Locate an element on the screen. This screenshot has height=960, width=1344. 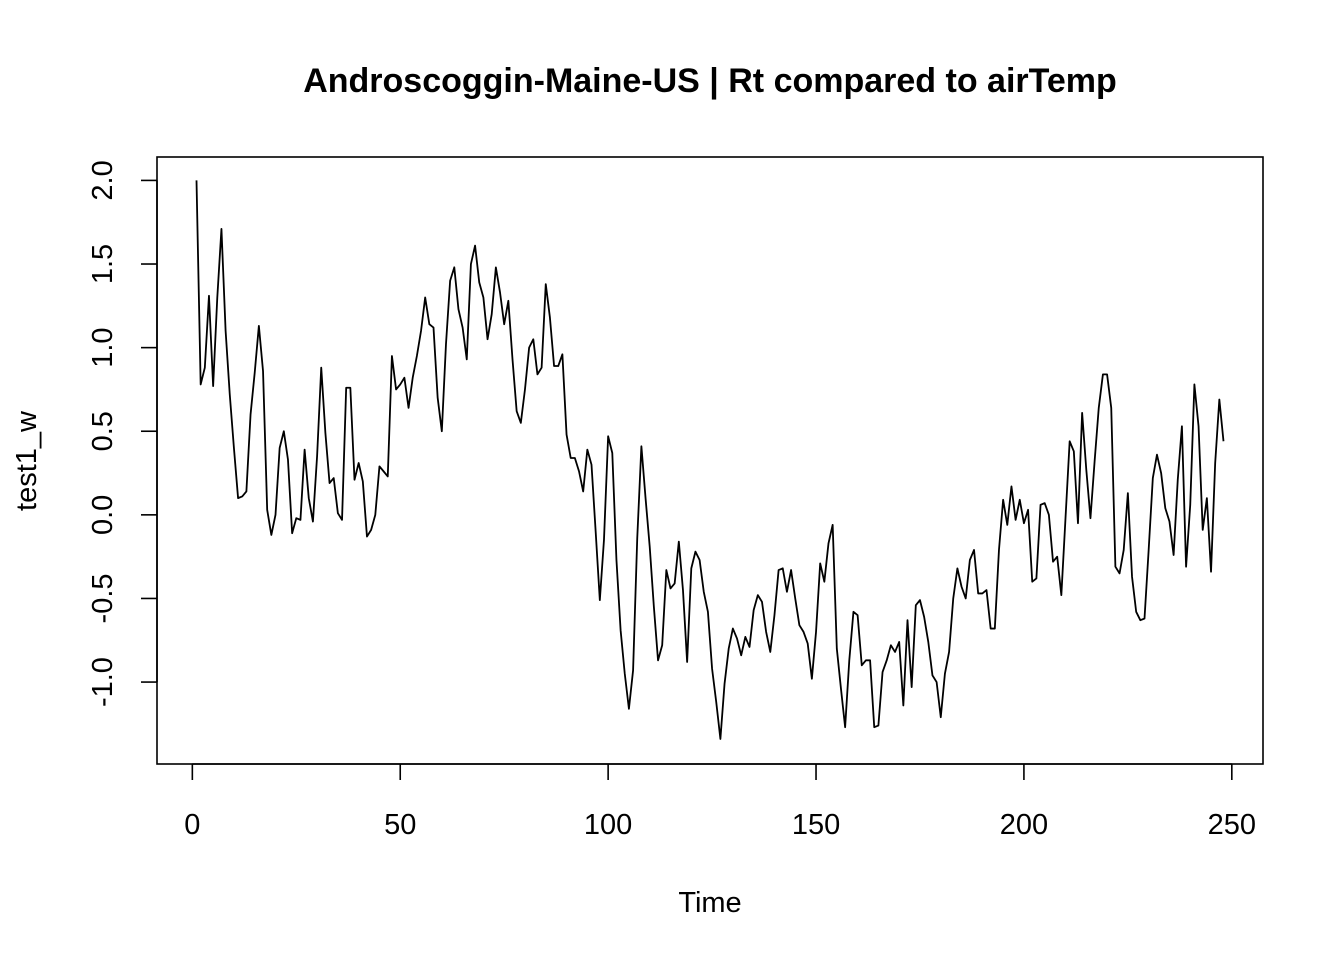
x-tick-label: 150 is located at coordinates (816, 825).